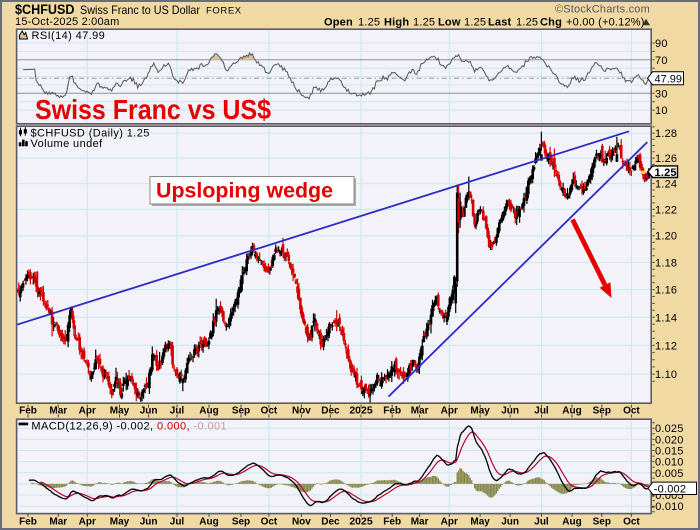 This screenshot has height=530, width=700. I want to click on svg-text: High, so click(396, 22).